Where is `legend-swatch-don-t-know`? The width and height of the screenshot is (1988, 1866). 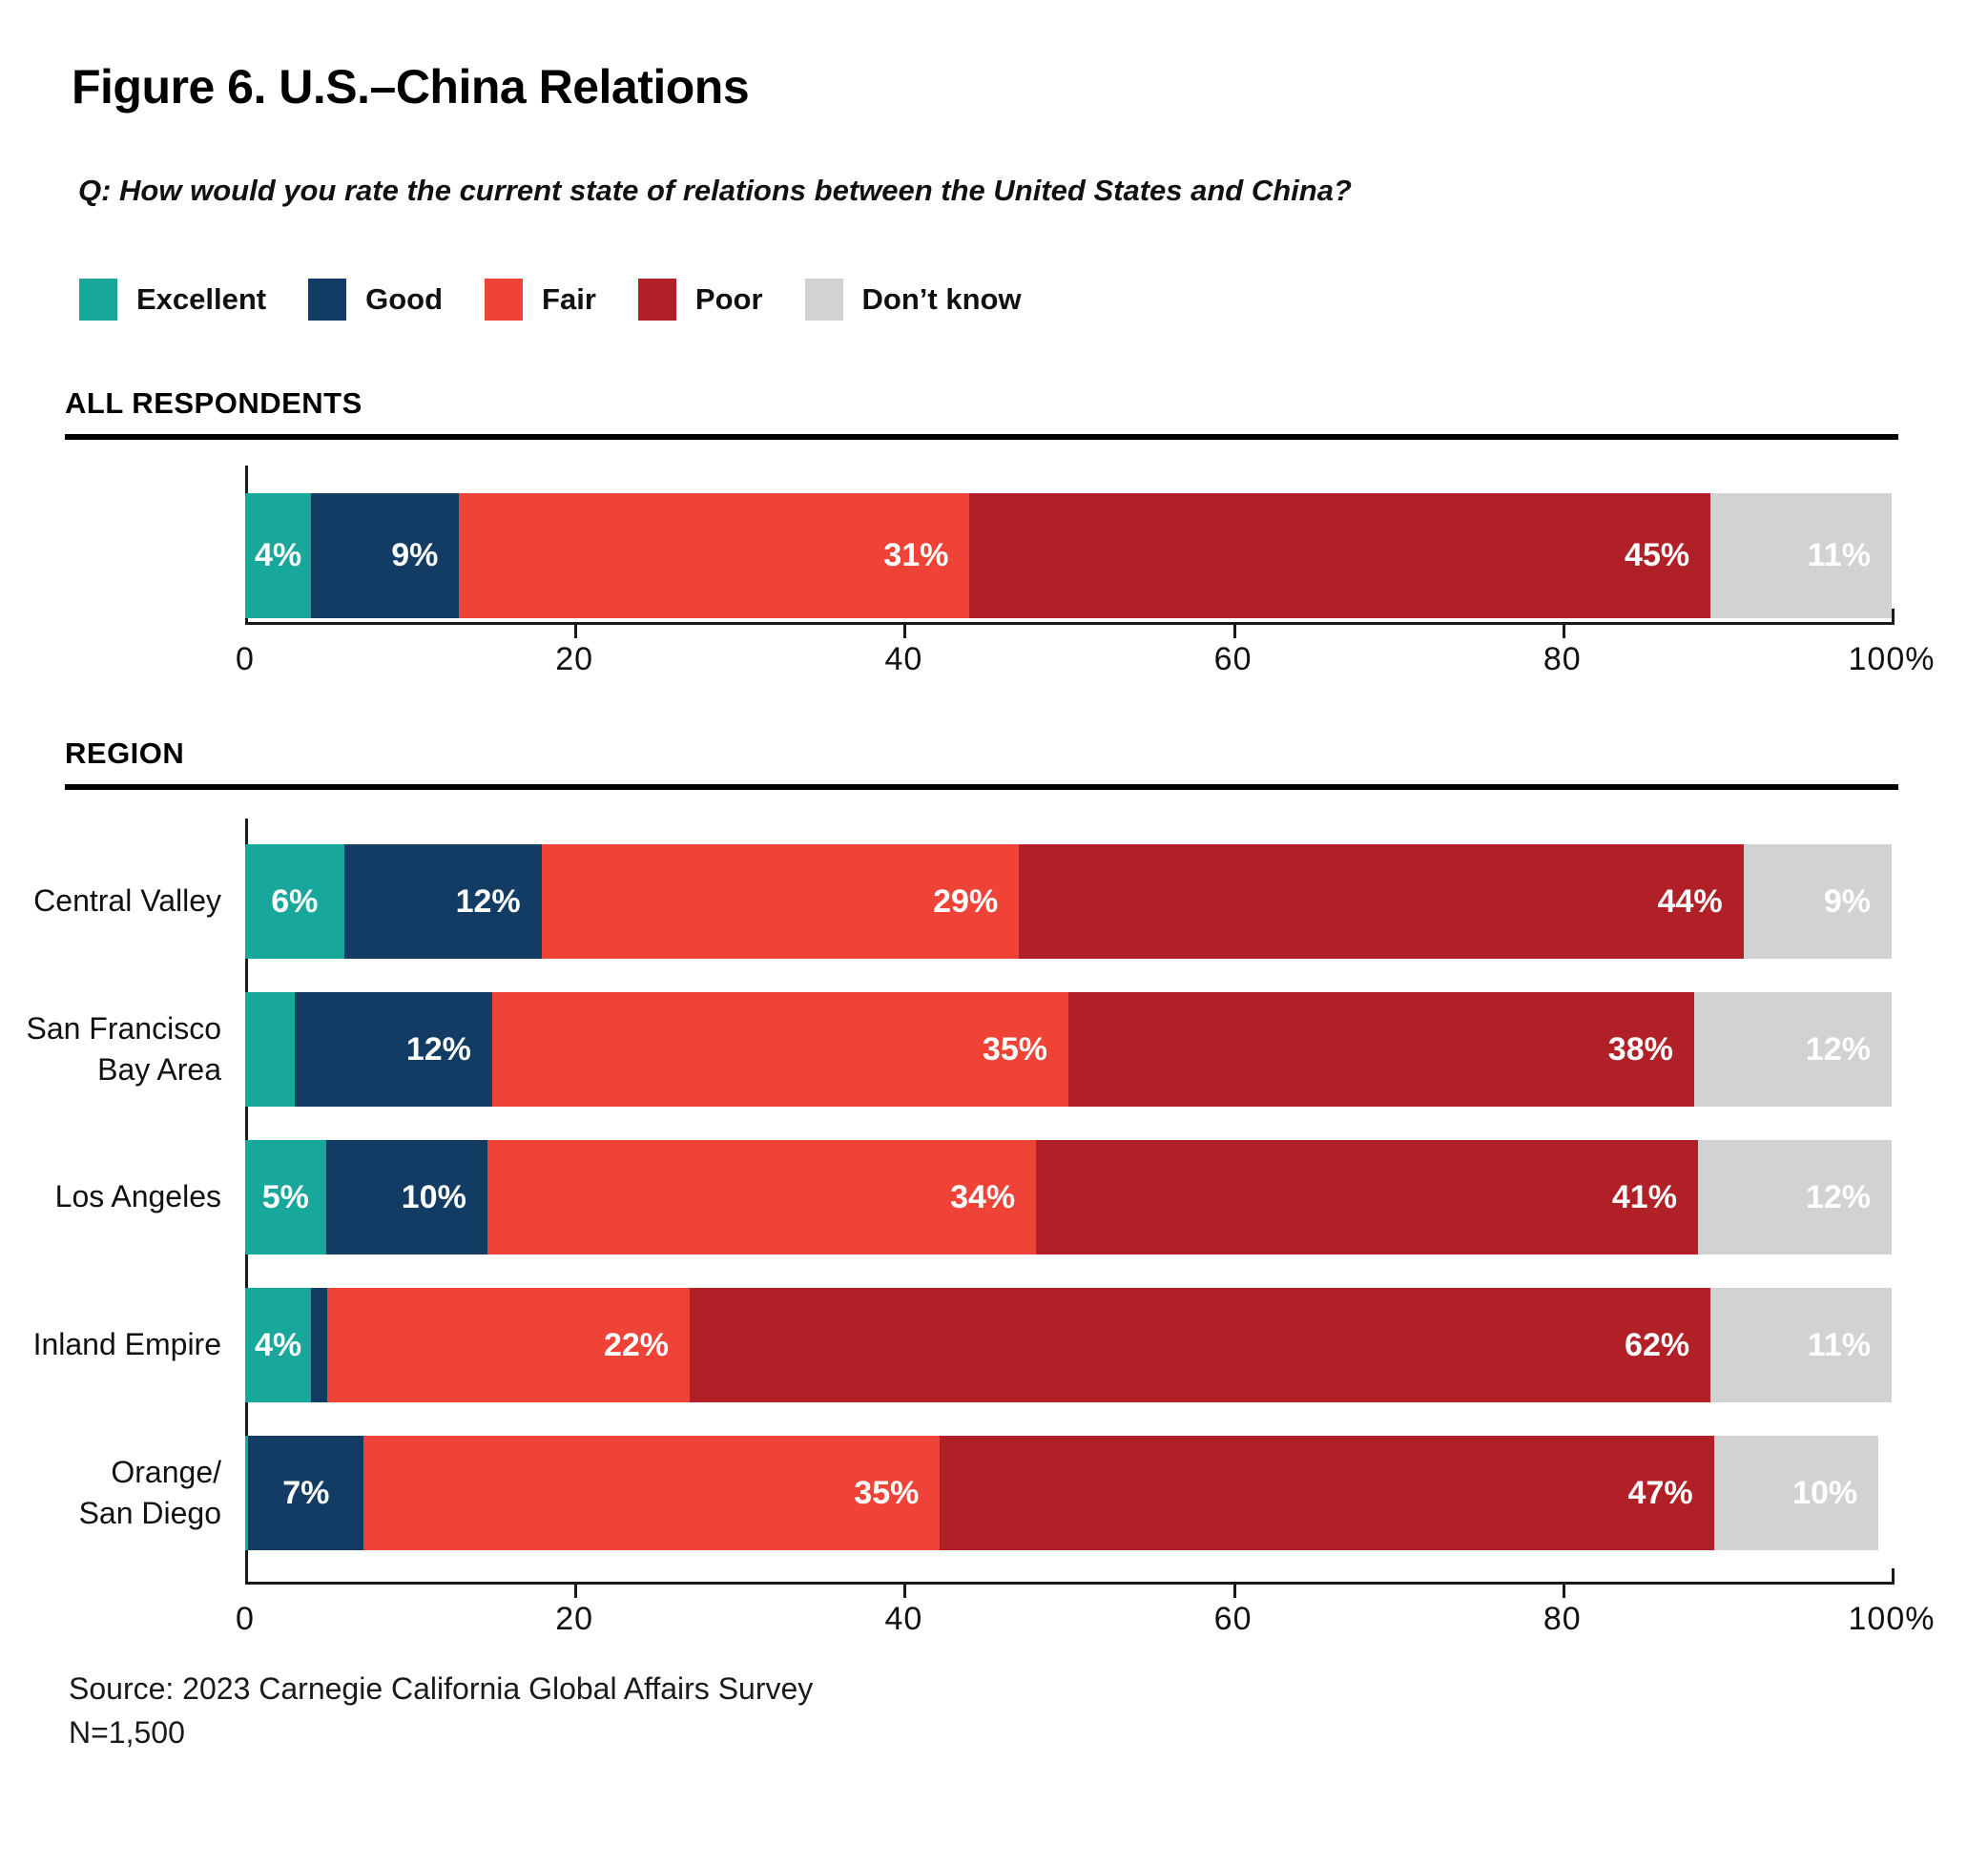
legend-swatch-don-t-know is located at coordinates (824, 300).